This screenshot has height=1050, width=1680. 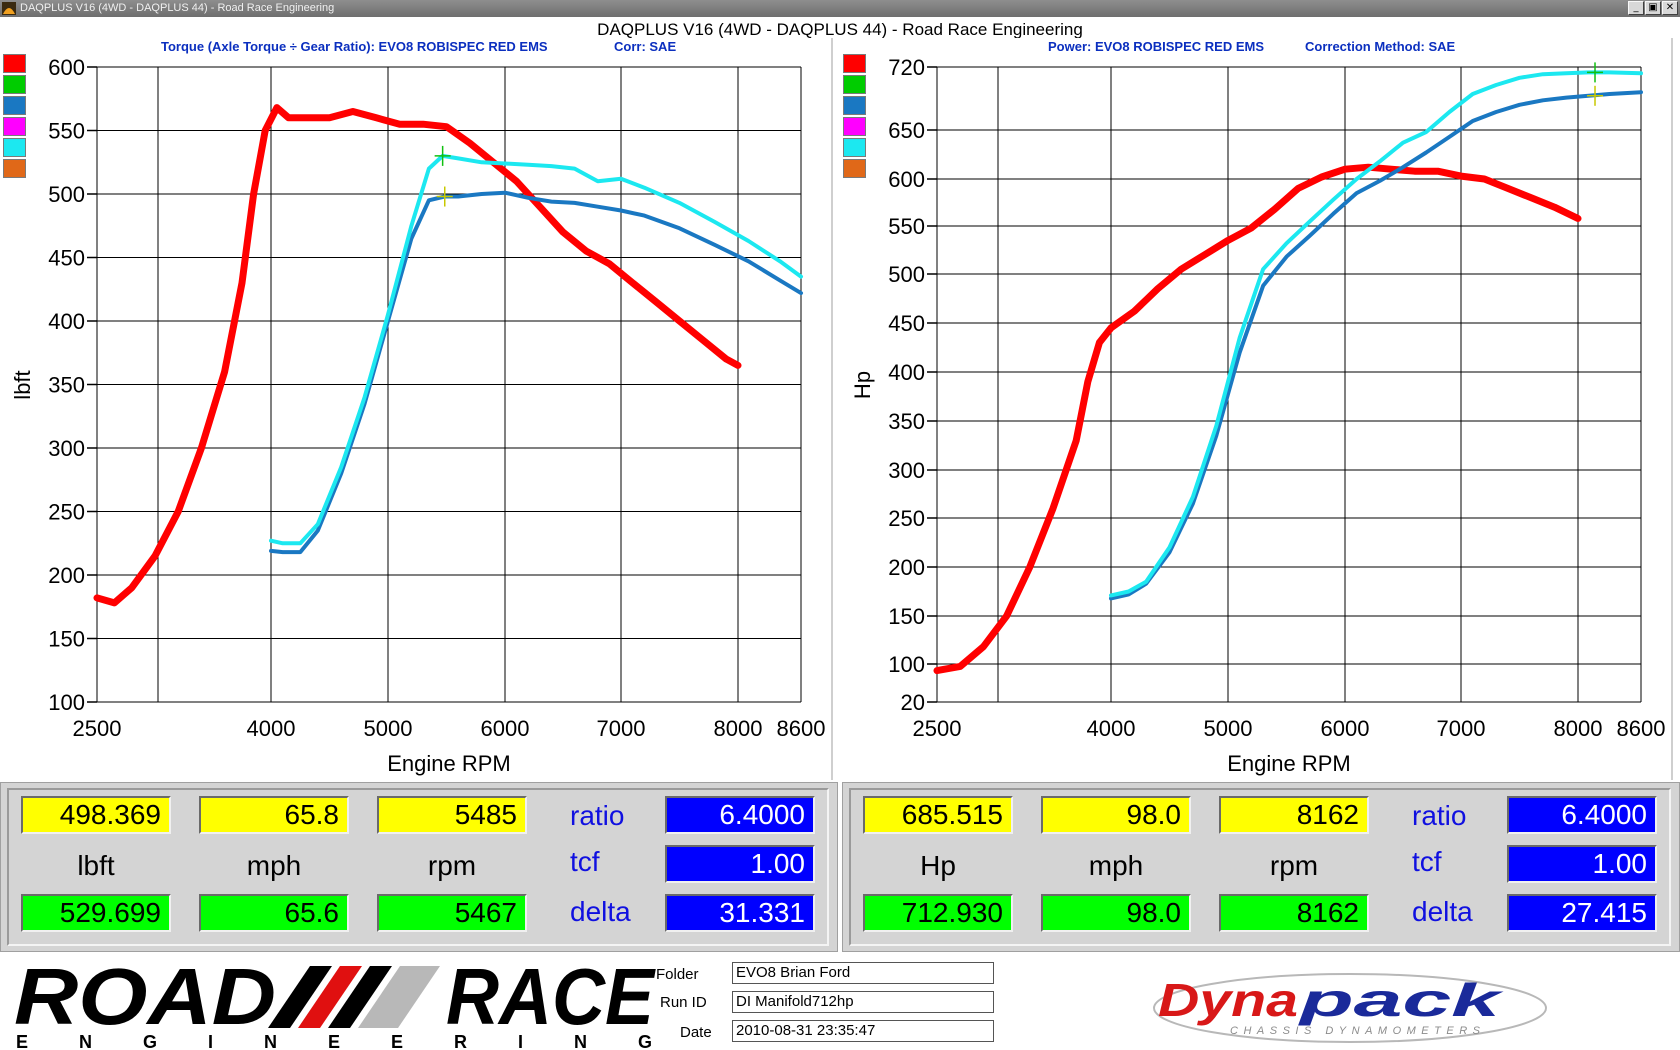 I want to click on runid-label: Run ID, so click(x=683, y=1002).